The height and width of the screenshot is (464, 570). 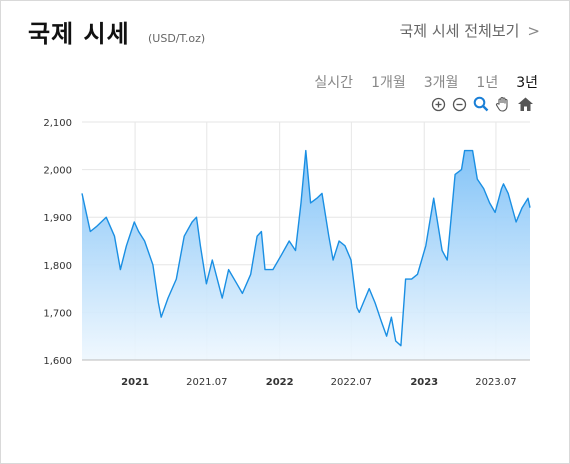 I want to click on zoom-in-icon, so click(x=438, y=104).